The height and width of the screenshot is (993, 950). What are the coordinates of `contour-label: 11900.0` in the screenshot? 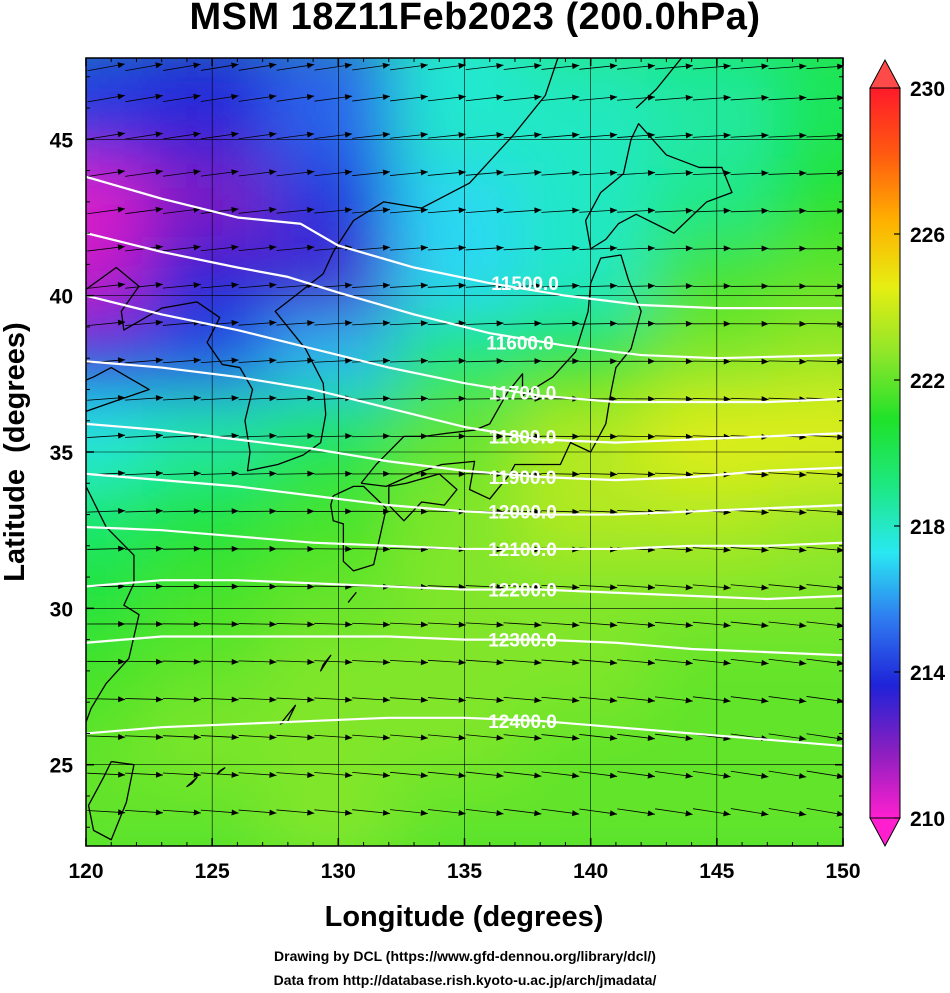 It's located at (523, 478).